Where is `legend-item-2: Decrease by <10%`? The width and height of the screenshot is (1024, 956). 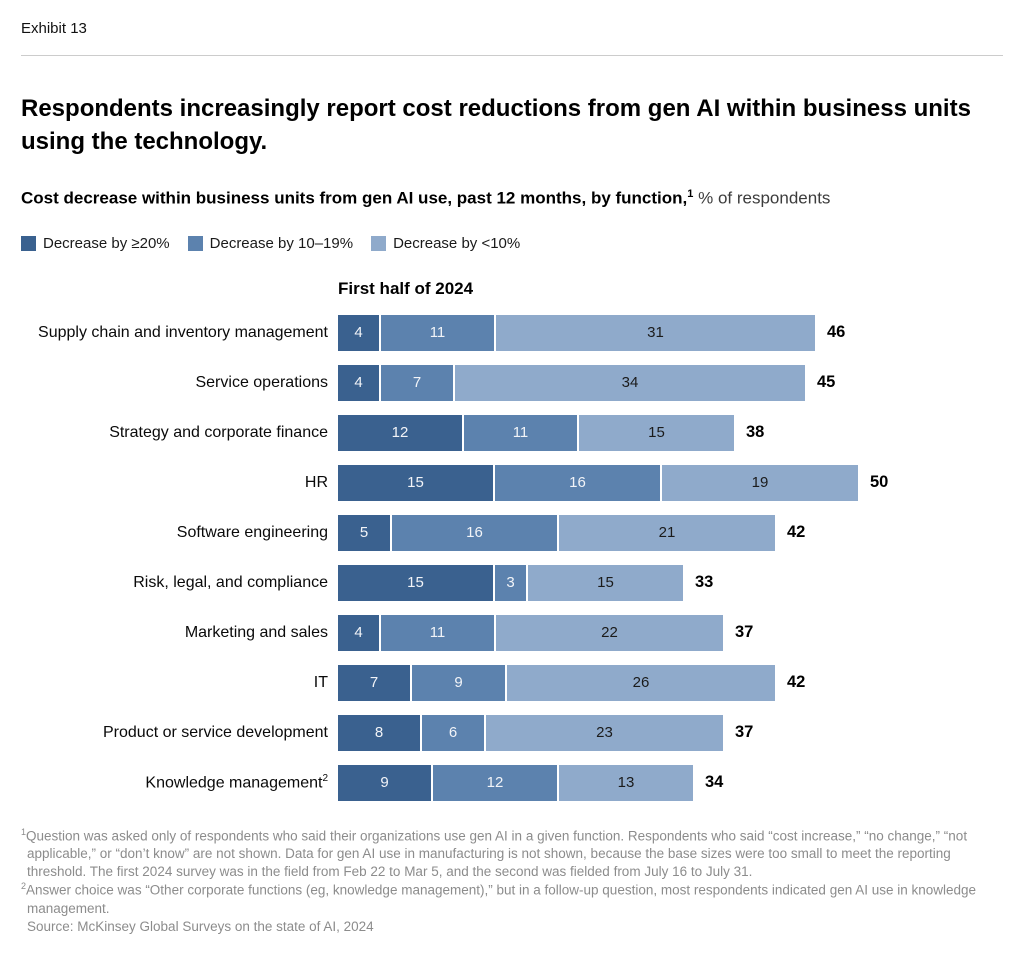 legend-item-2: Decrease by <10% is located at coordinates (445, 243).